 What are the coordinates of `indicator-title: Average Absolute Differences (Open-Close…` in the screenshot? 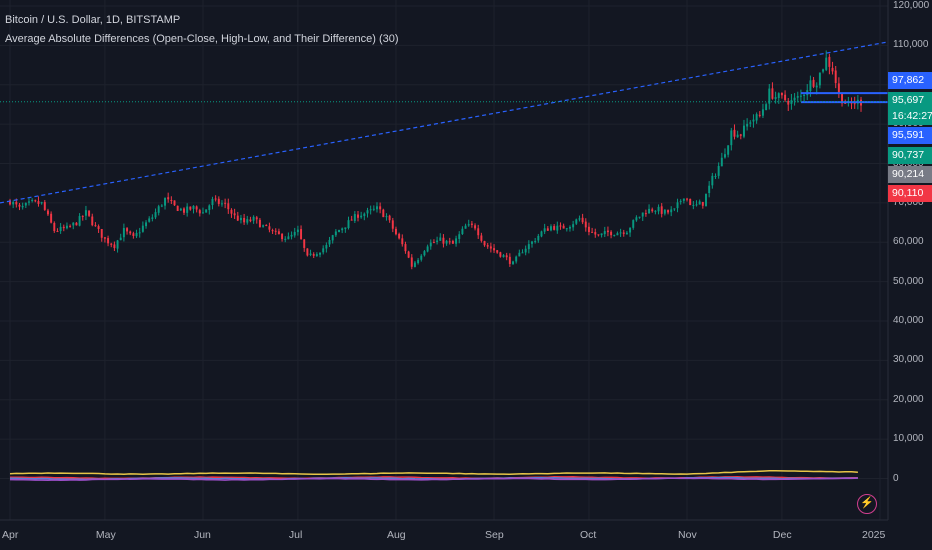 It's located at (202, 39).